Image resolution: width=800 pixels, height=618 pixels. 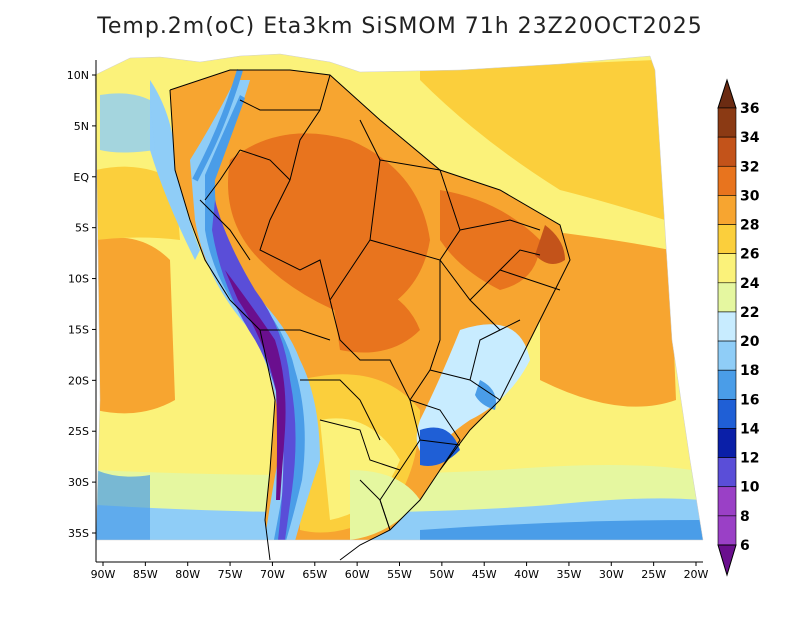 What do you see at coordinates (696, 574) in the screenshot?
I see `lon-tick-label: 20W` at bounding box center [696, 574].